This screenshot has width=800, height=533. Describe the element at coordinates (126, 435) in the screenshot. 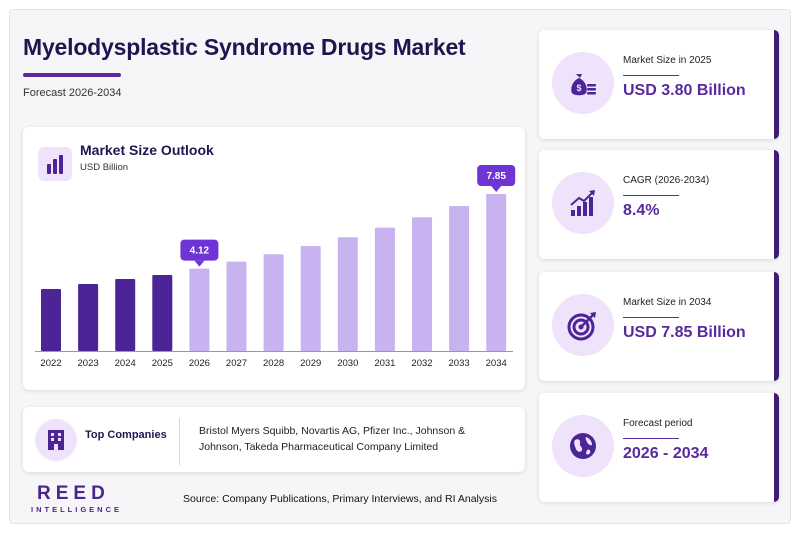

I see `top-companies-label: Top Companies` at that location.